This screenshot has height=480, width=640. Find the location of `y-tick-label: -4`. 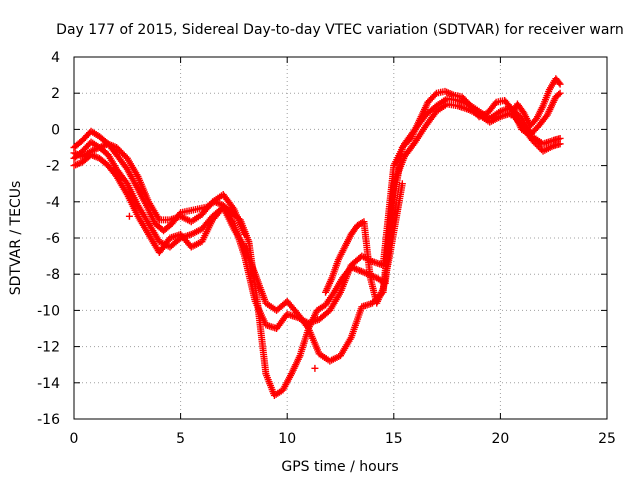

y-tick-label: -4 is located at coordinates (53, 203).